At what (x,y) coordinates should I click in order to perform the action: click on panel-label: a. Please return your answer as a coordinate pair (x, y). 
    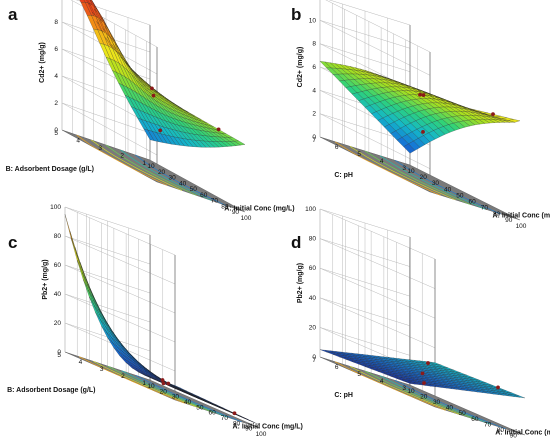
    Looking at the image, I should click on (13, 14).